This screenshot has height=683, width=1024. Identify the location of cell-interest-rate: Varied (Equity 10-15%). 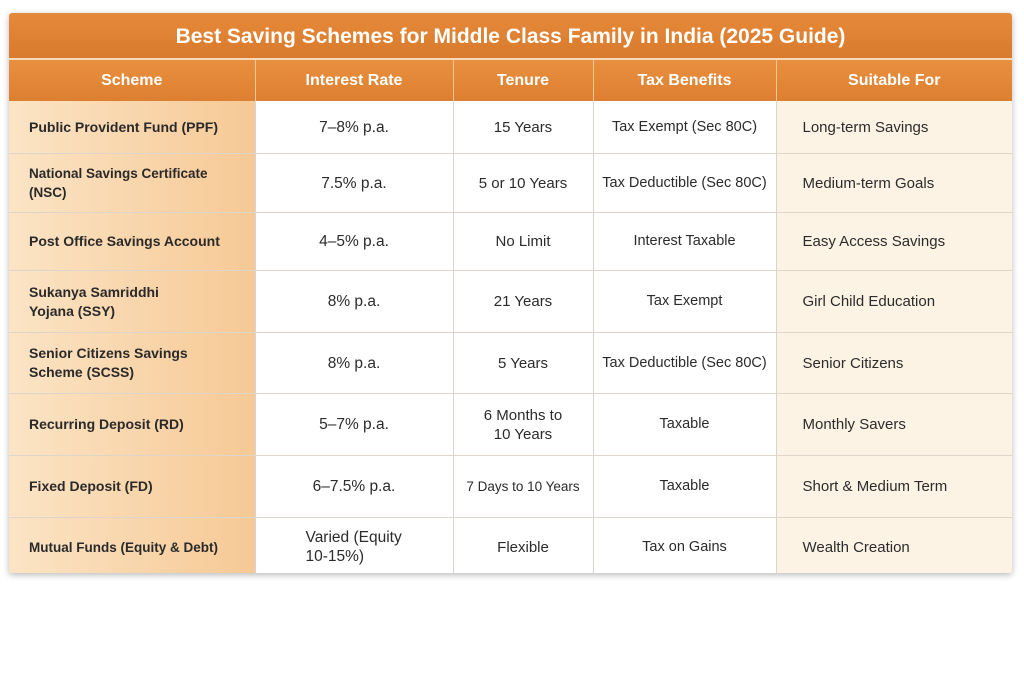
(354, 545).